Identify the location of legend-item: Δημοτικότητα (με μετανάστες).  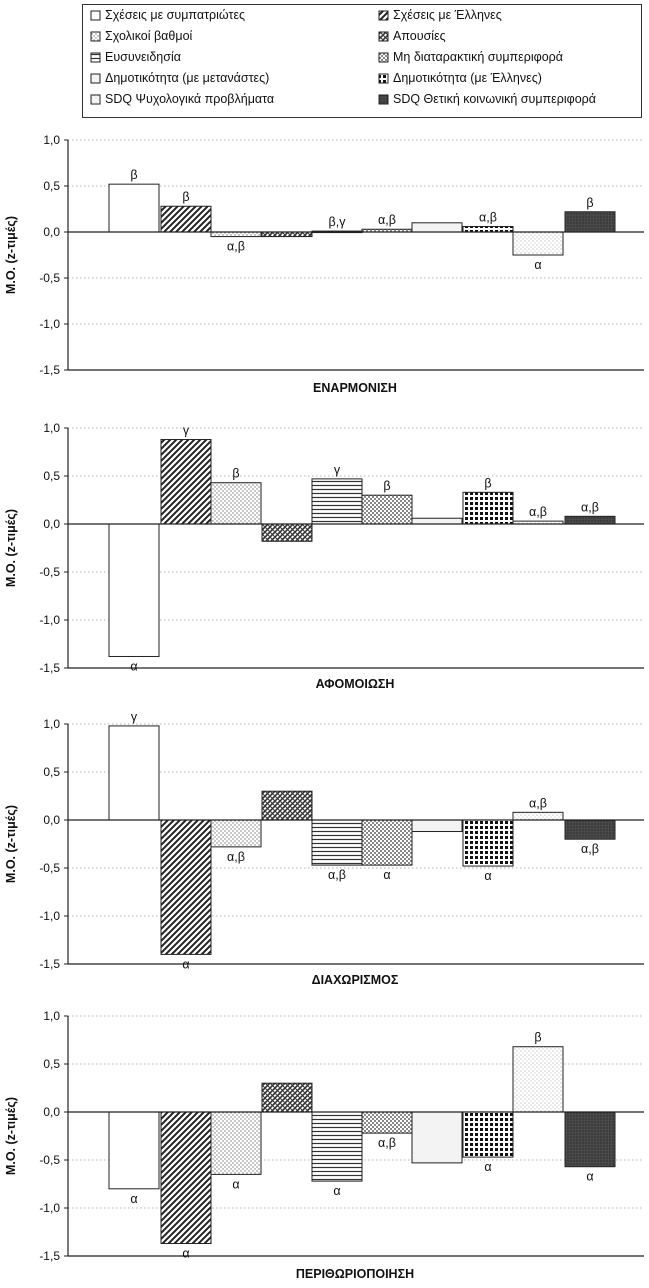
(179, 78).